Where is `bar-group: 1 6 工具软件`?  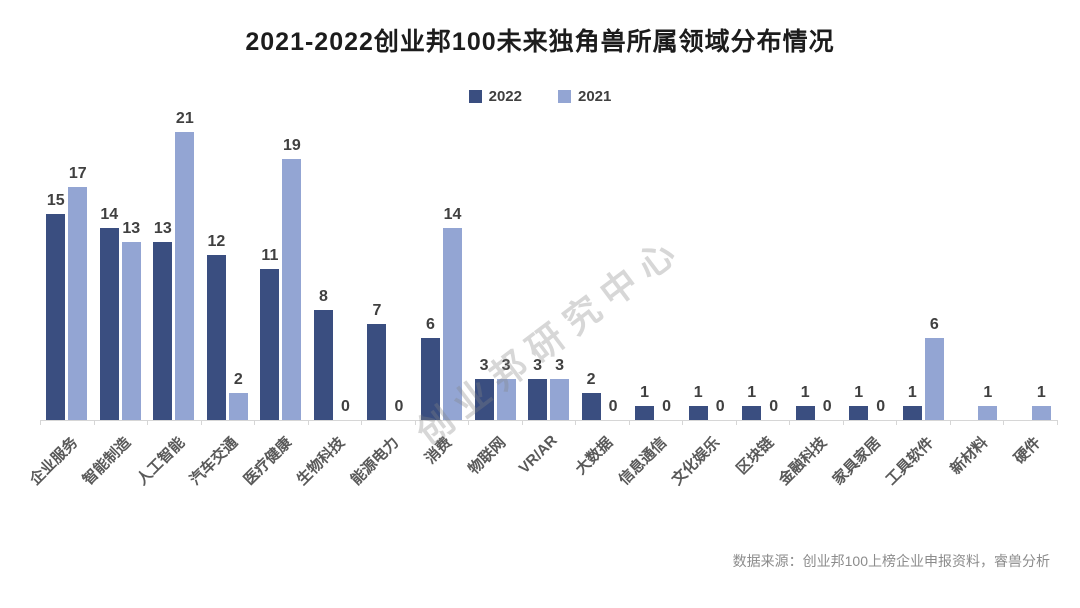
bar-group: 1 6 工具软件 is located at coordinates (917, 300).